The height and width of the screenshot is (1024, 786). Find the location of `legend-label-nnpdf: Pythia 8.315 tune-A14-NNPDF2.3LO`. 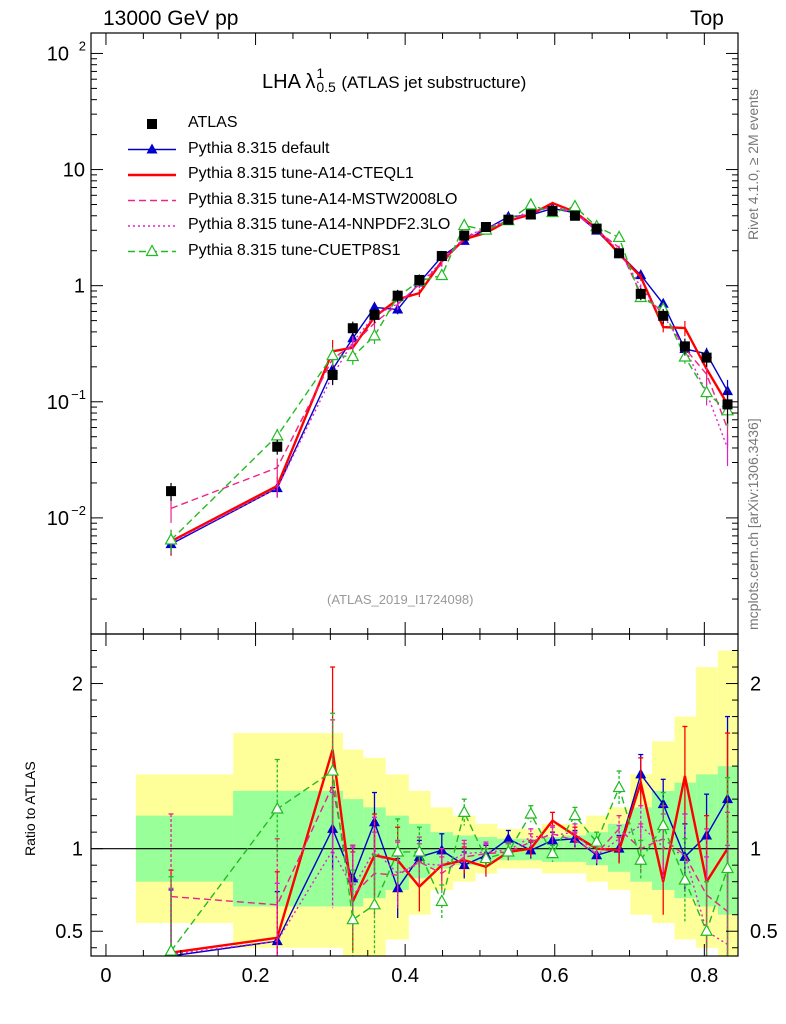

legend-label-nnpdf: Pythia 8.315 tune-A14-NNPDF2.3LO is located at coordinates (319, 224).